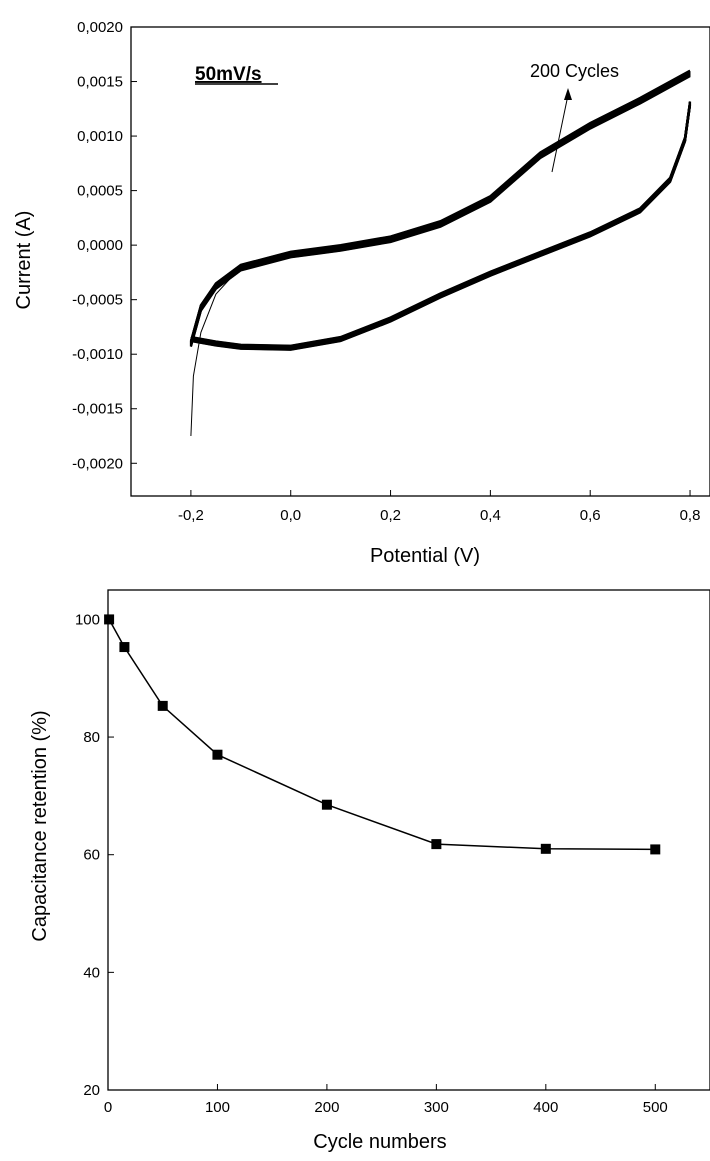 The width and height of the screenshot is (710, 1161). What do you see at coordinates (91, 855) in the screenshot?
I see `retention-y-tick-label: 60` at bounding box center [91, 855].